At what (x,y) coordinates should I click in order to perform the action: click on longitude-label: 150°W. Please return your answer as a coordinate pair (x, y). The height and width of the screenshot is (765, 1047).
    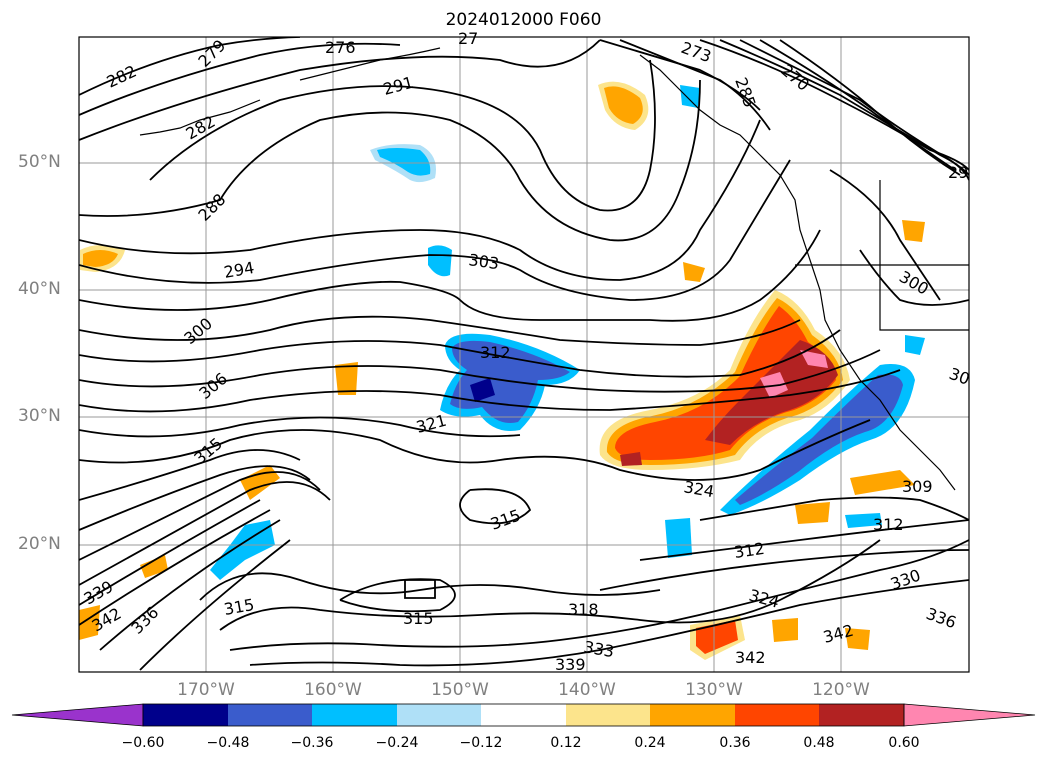
    Looking at the image, I should click on (460, 690).